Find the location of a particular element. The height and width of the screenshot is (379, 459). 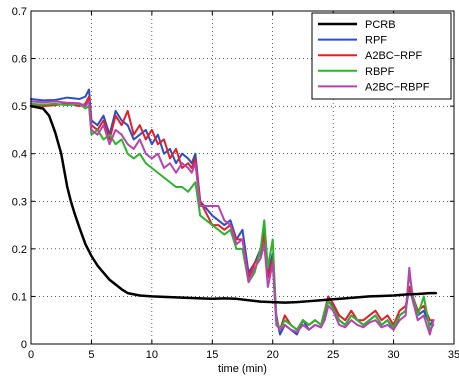

x-tick-label: 25 is located at coordinates (333, 355).